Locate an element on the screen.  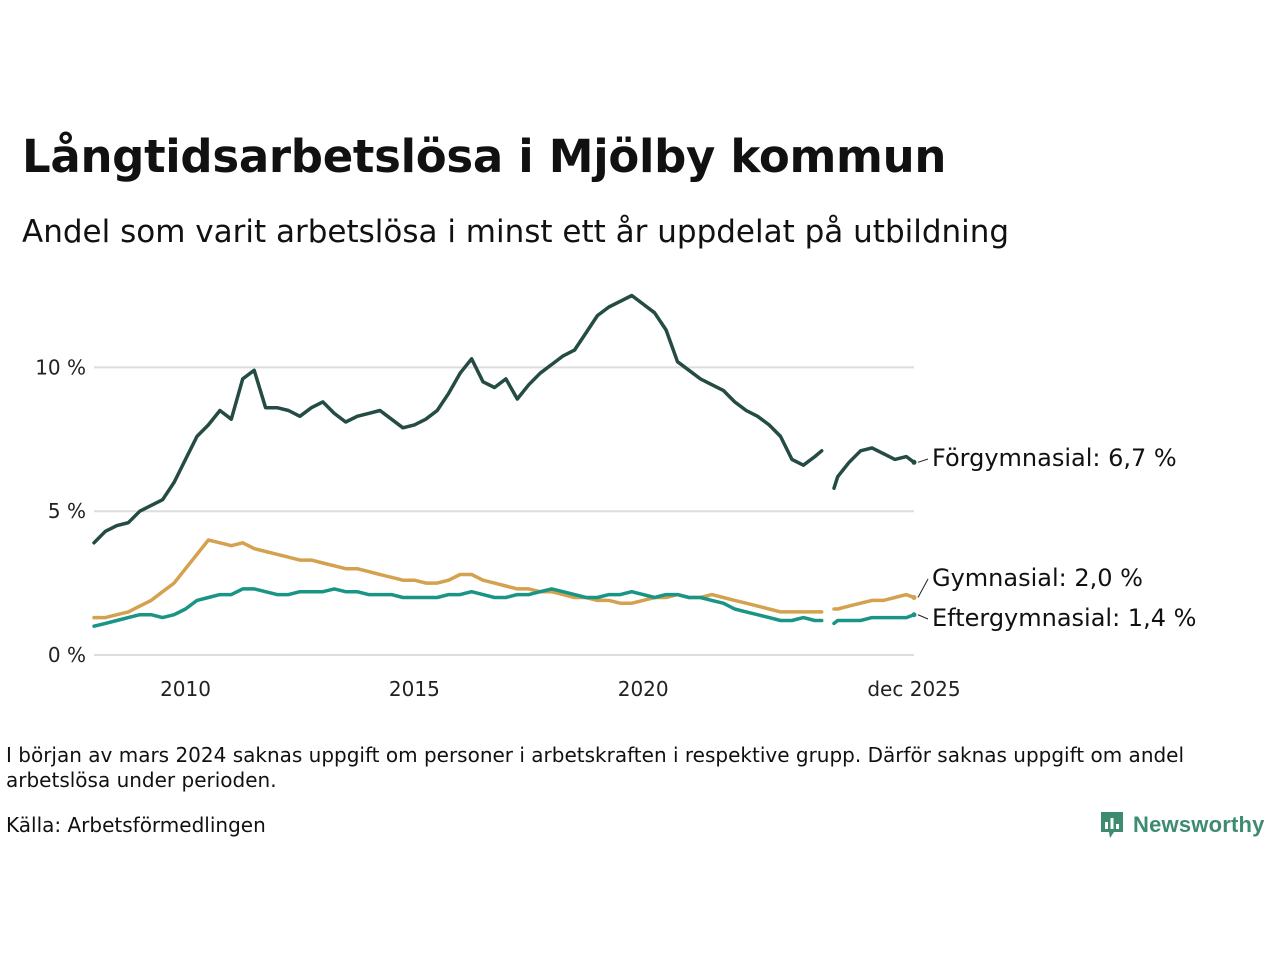
series-endpoint-eftergymnasial is located at coordinates (914, 615).